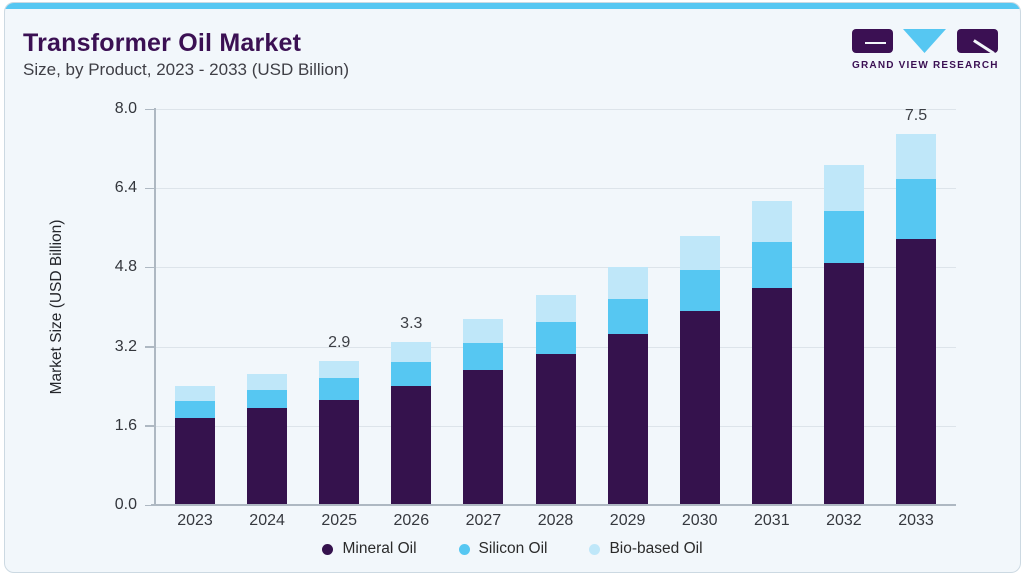  I want to click on x-tick-label: 2030, so click(699, 520).